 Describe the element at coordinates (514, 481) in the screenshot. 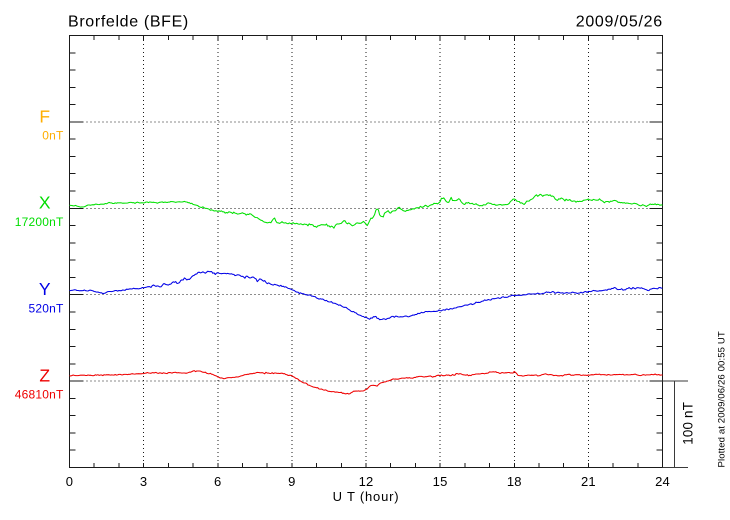

I see `svg-text: 18` at that location.